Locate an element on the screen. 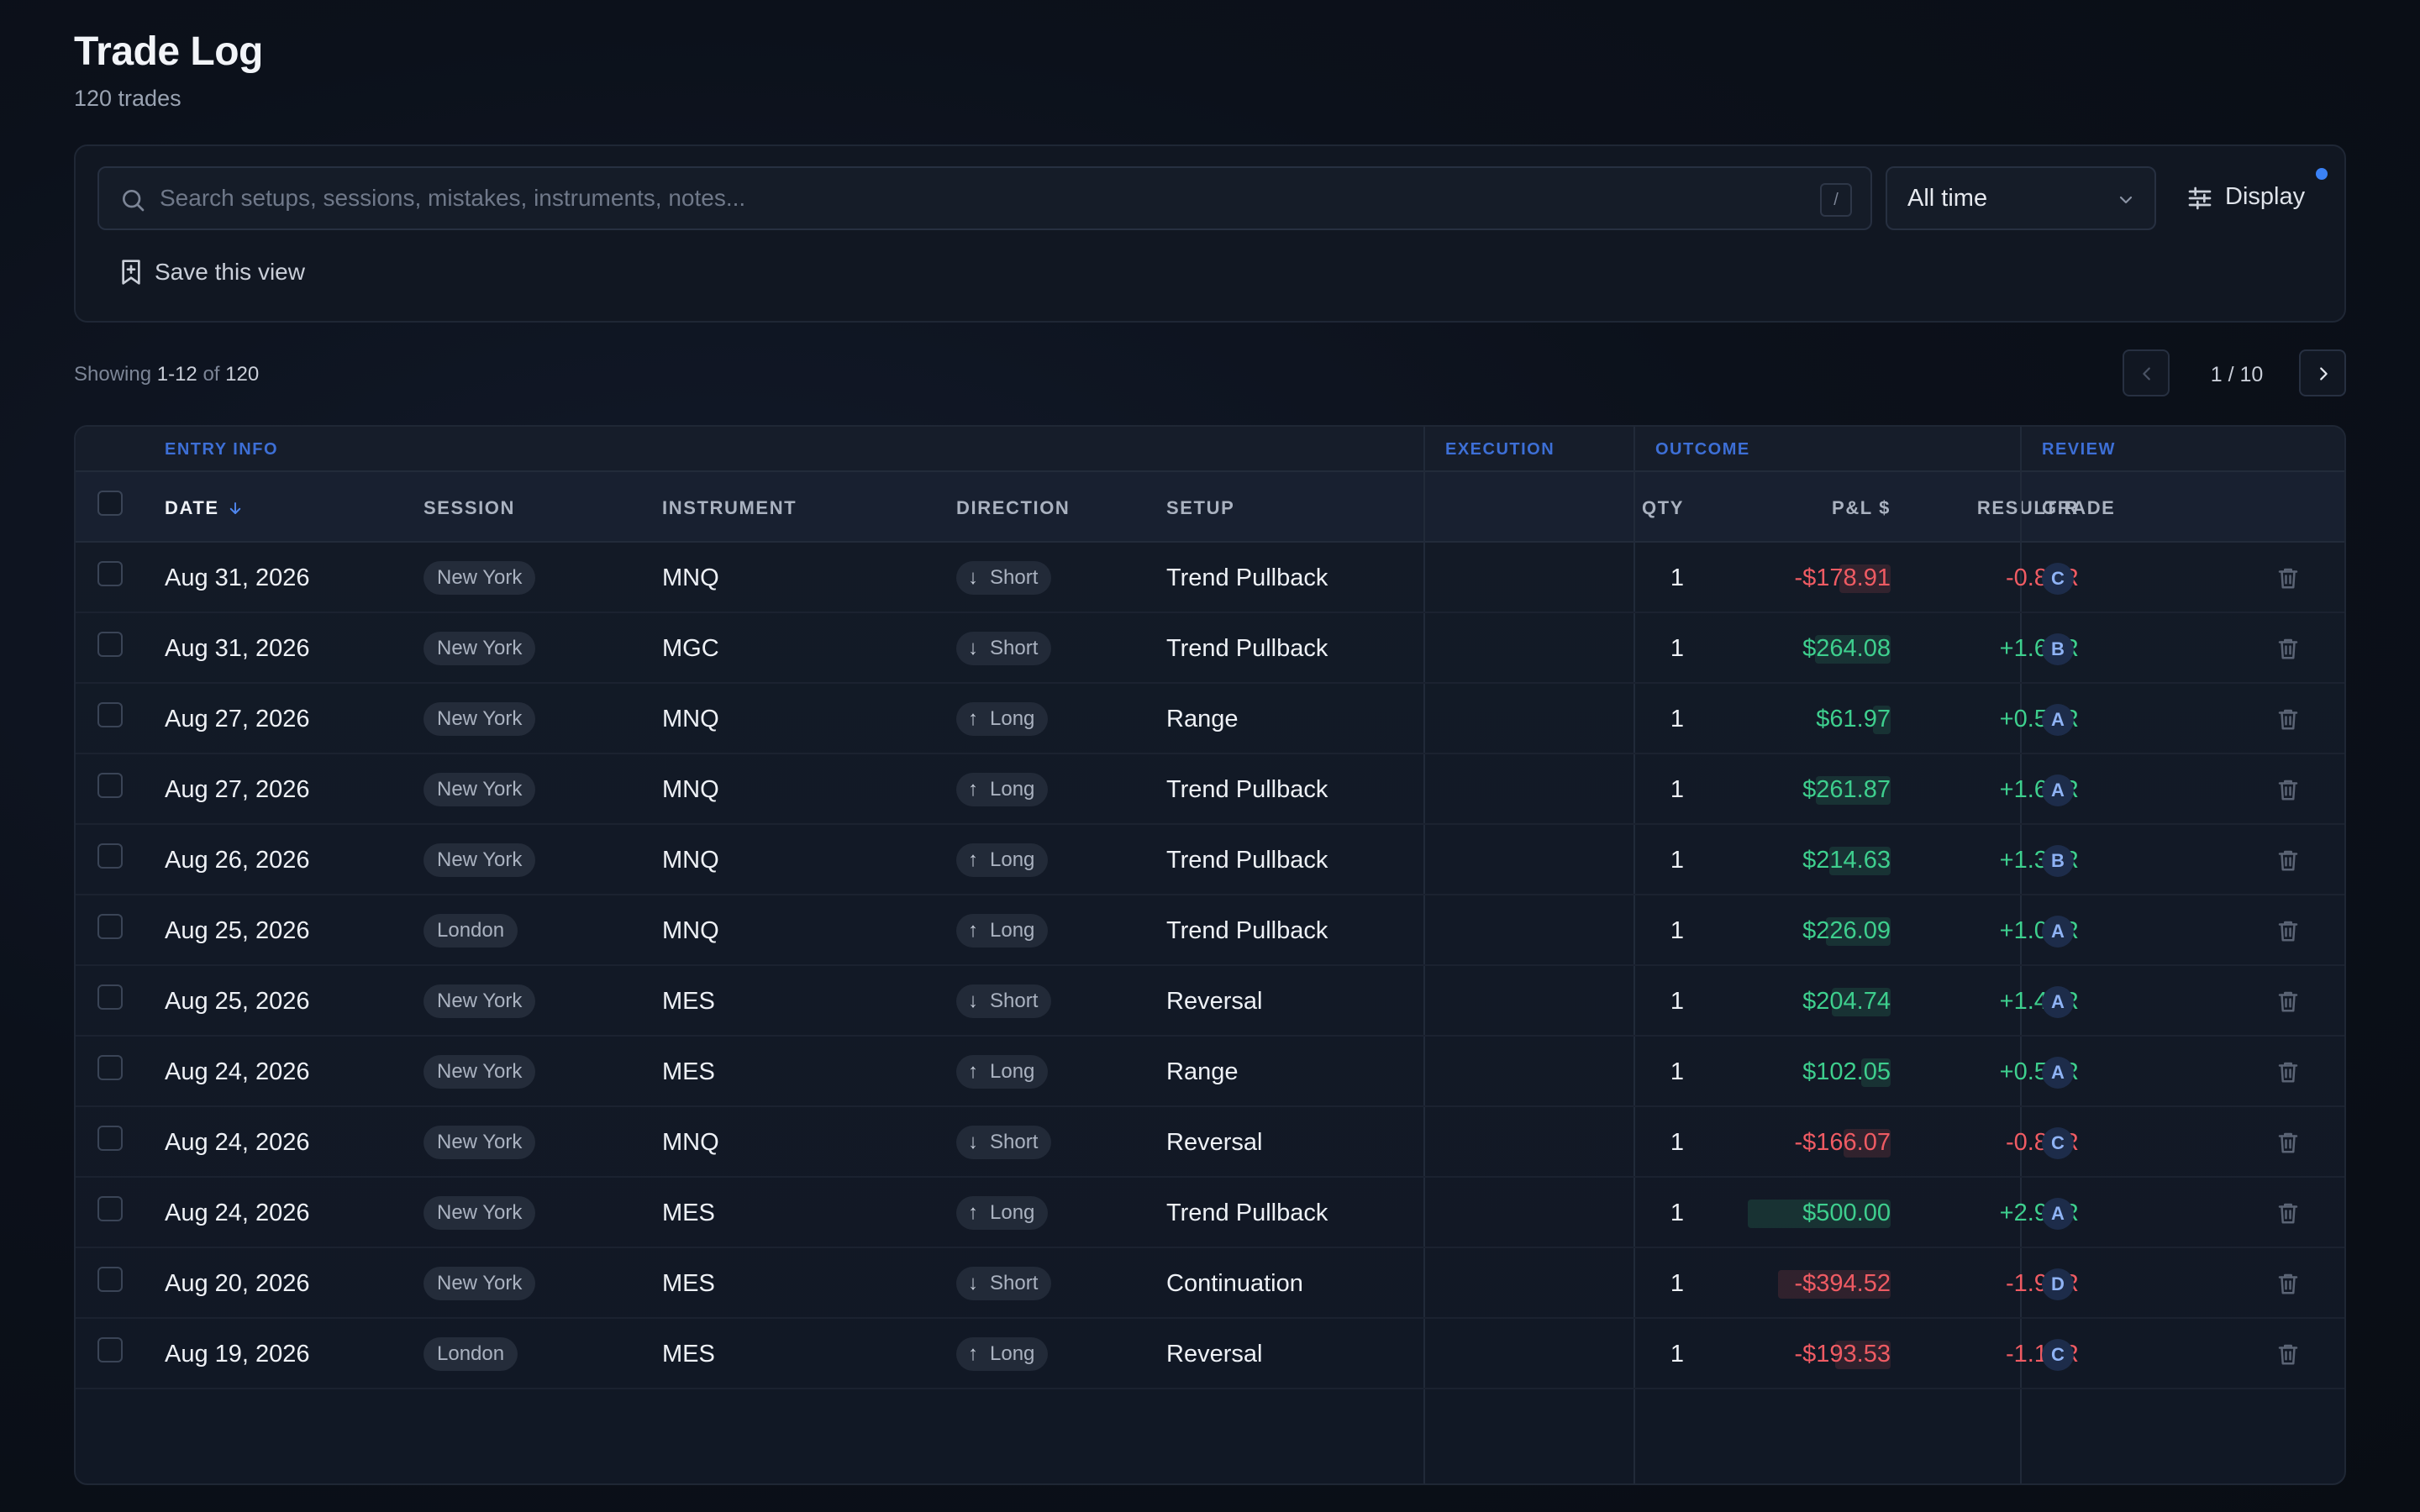  col-setup: SETUP is located at coordinates (1200, 507).